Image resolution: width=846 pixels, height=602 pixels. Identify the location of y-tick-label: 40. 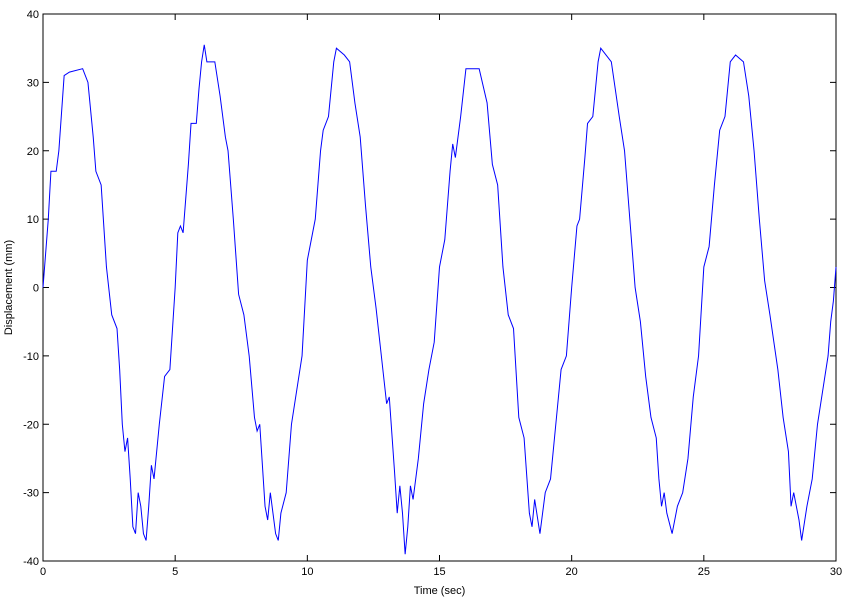
(33, 15).